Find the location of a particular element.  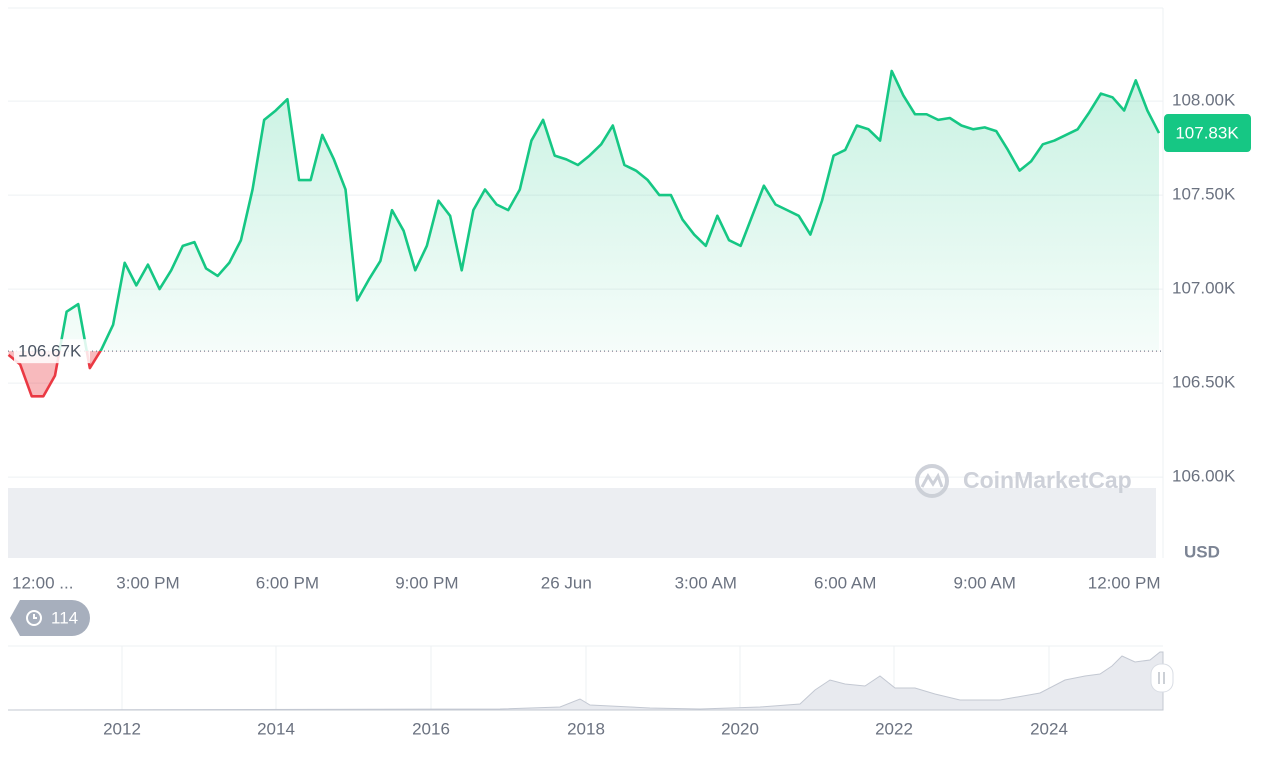

current-price-tag is located at coordinates (1207, 133).